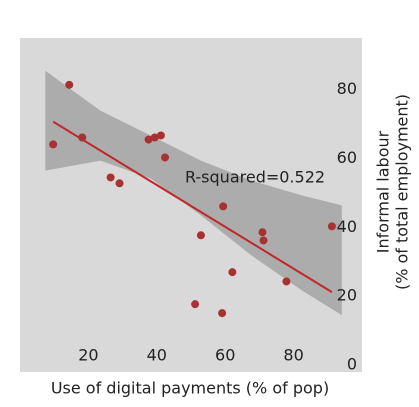 This screenshot has height=407, width=419. I want to click on y-axis-label: (% of total employment), so click(402, 192).